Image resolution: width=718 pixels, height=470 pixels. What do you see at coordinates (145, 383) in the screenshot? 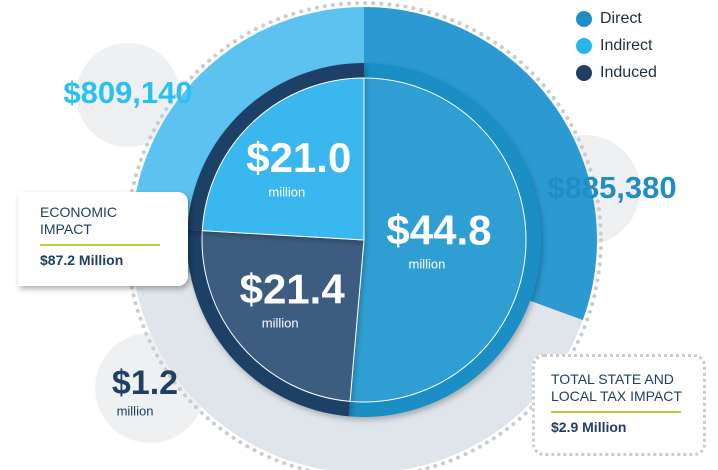
I see `outer-value-label: $1.2` at bounding box center [145, 383].